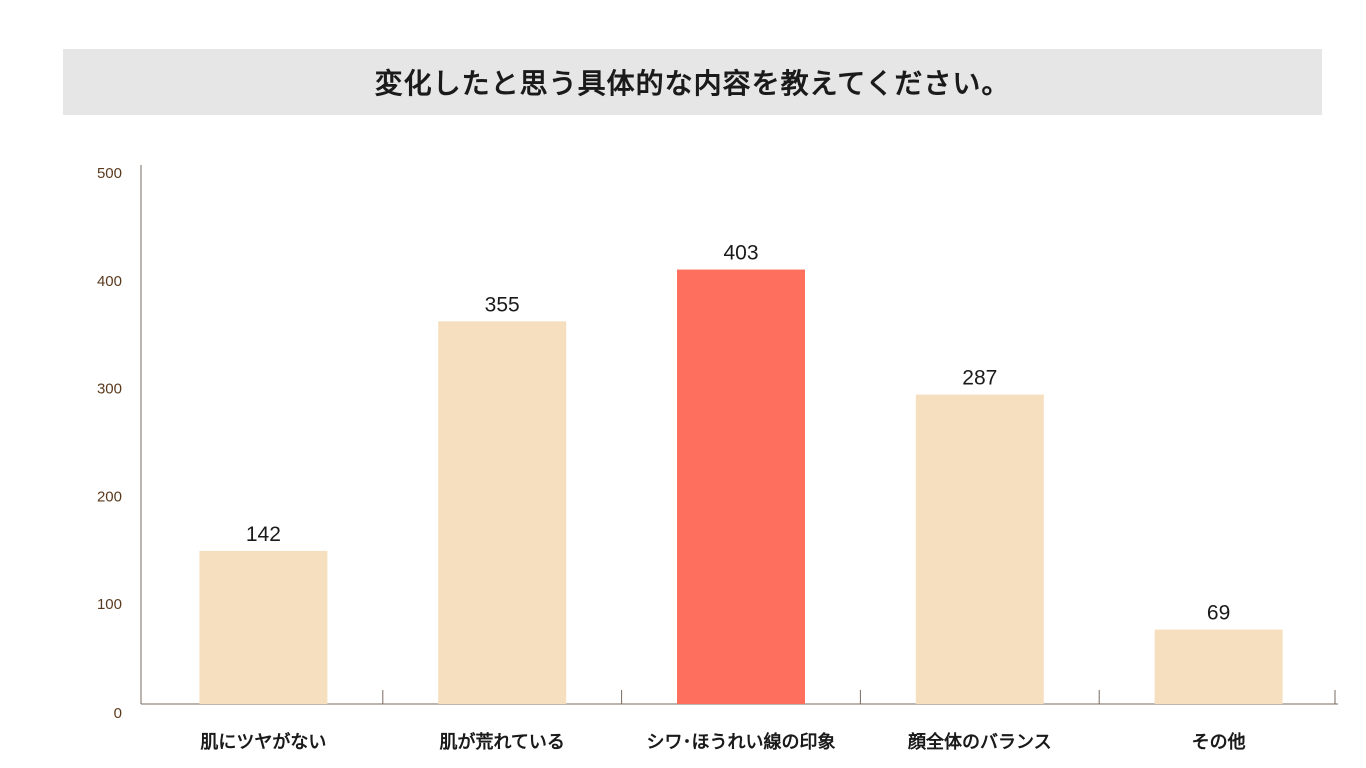 The image size is (1366, 768). Describe the element at coordinates (118, 713) in the screenshot. I see `y-tick-label: 0` at that location.